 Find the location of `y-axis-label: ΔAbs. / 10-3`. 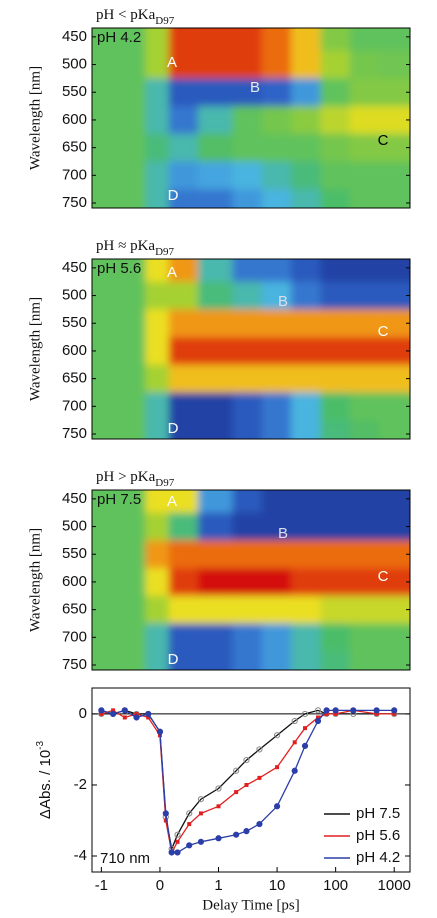

y-axis-label: ΔAbs. / 10-3 is located at coordinates (44, 780).